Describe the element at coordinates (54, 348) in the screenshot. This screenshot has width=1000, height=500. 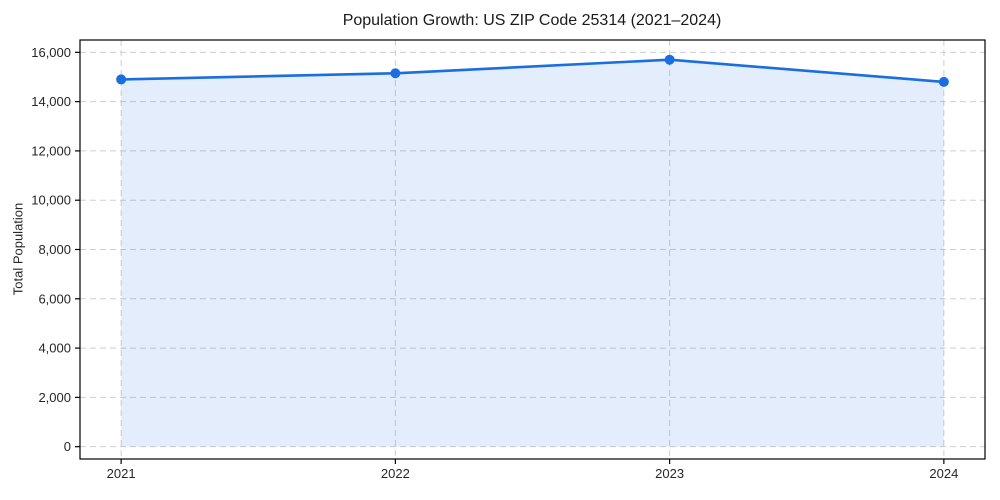
I see `y-tick-label: 4,000` at that location.